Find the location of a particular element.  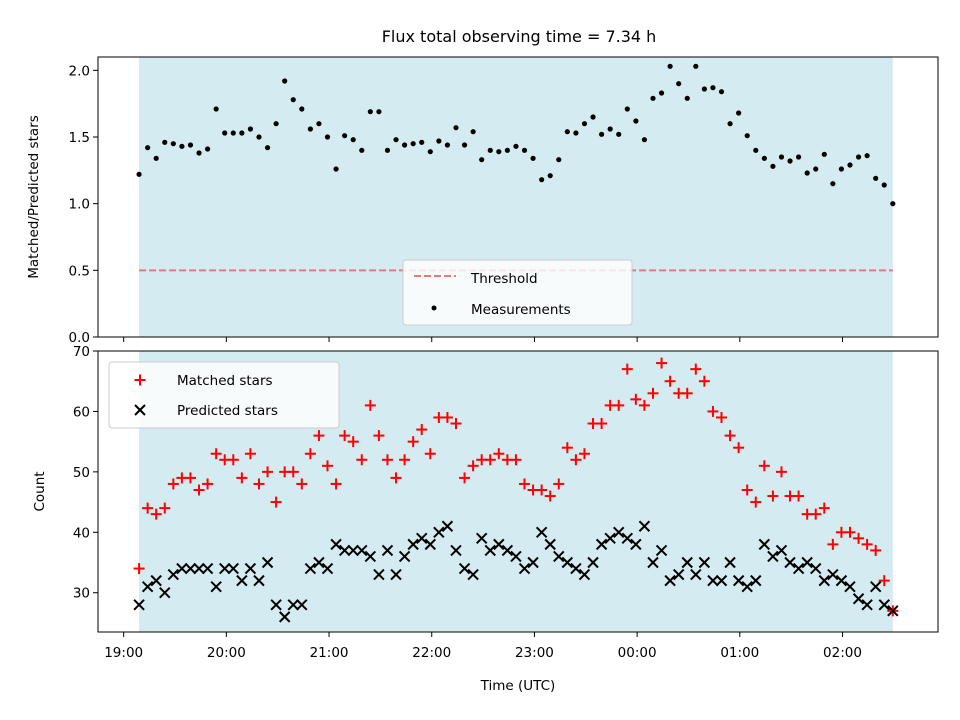

predicted-stars-points is located at coordinates (516, 571).